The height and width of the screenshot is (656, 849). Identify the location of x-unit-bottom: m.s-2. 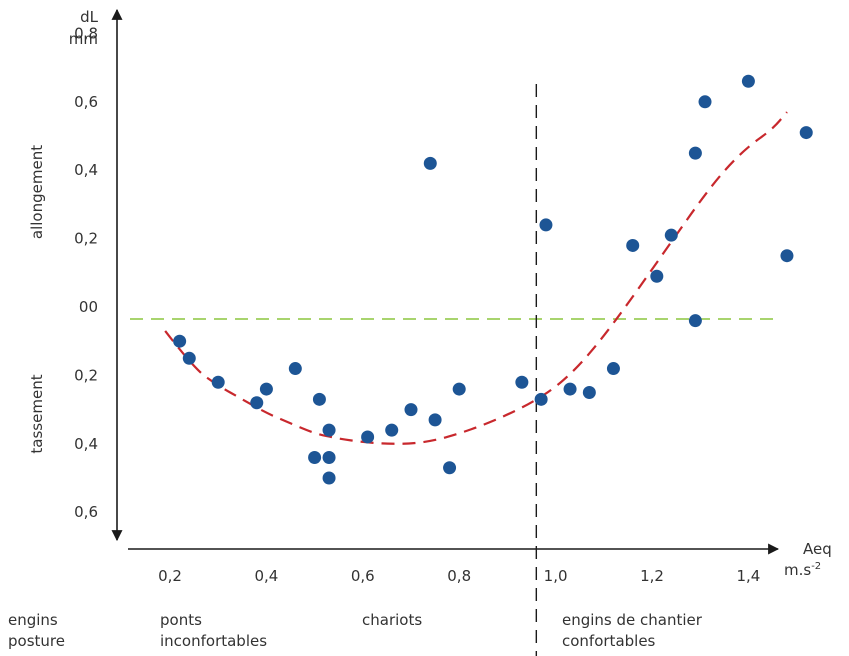
(802, 570).